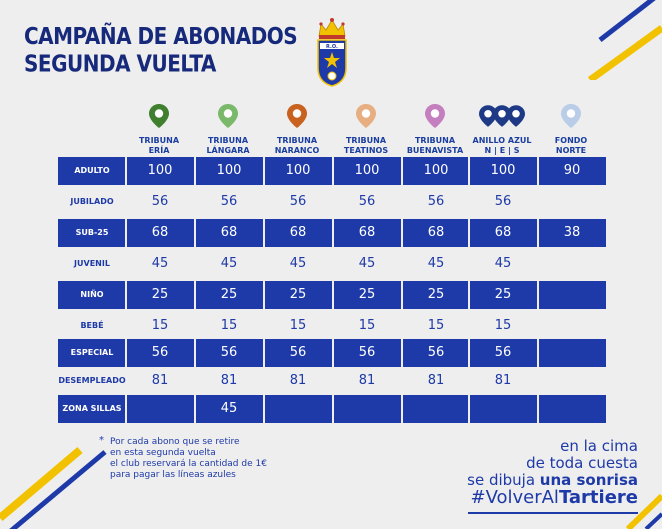  What do you see at coordinates (571, 130) in the screenshot?
I see `column-header: FONDO NORTE` at bounding box center [571, 130].